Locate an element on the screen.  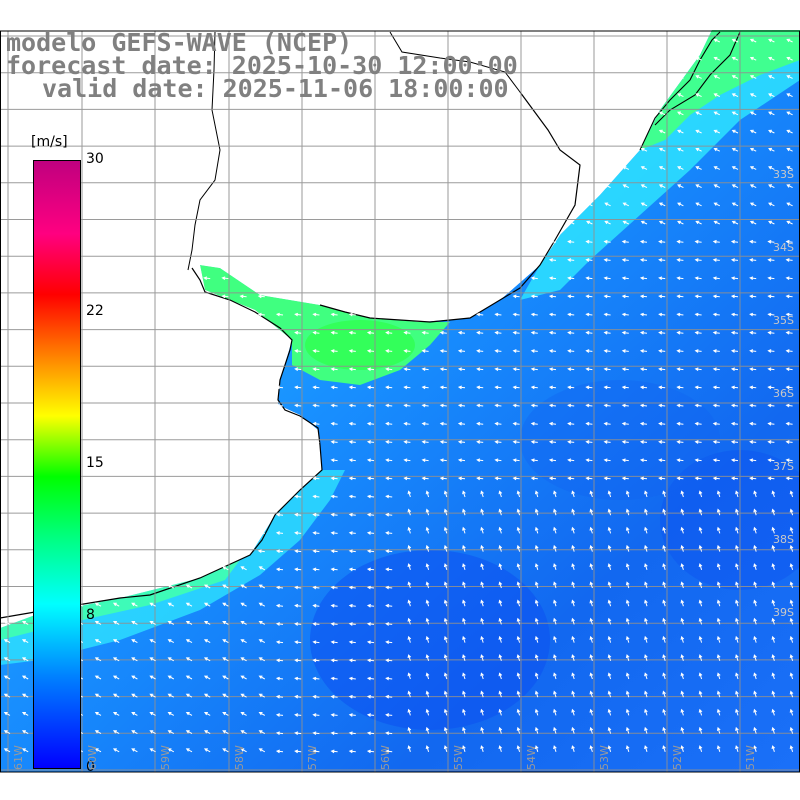
lat-label-33s: 33S is located at coordinates (783, 174).